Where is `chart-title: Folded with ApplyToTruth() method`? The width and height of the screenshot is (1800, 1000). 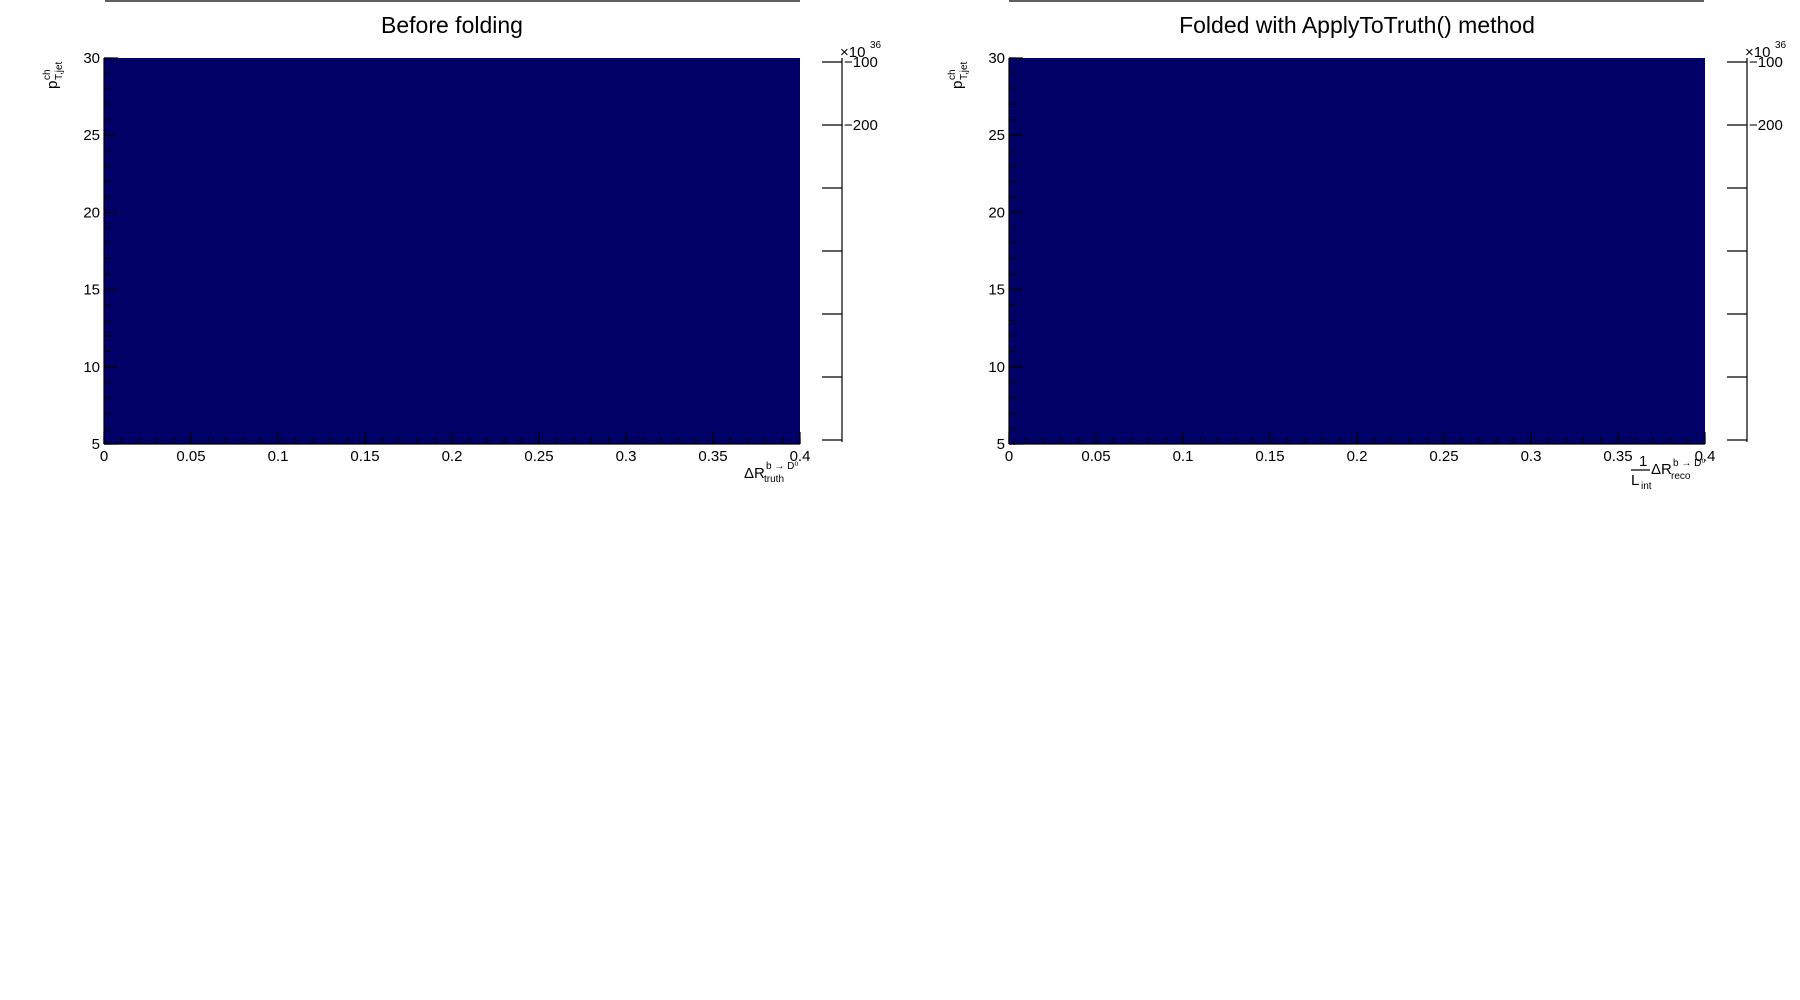 chart-title: Folded with ApplyToTruth() method is located at coordinates (1357, 25).